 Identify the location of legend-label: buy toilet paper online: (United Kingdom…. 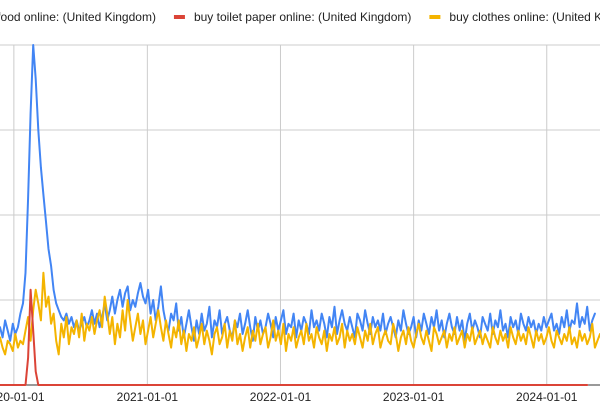
(302, 17).